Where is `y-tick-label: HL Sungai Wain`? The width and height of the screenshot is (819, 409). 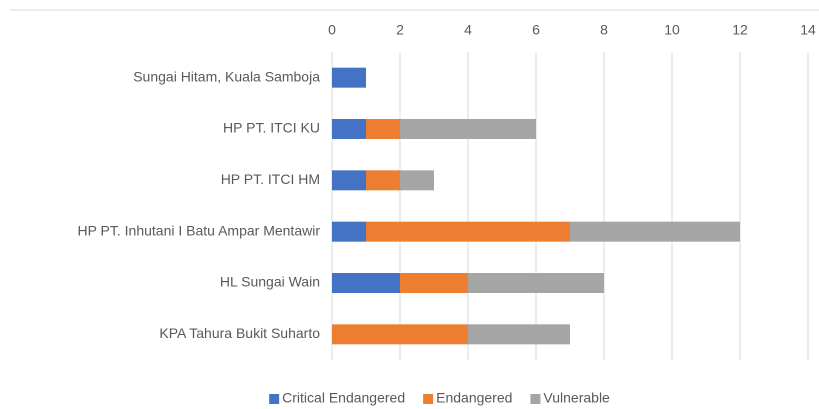
y-tick-label: HL Sungai Wain is located at coordinates (270, 282).